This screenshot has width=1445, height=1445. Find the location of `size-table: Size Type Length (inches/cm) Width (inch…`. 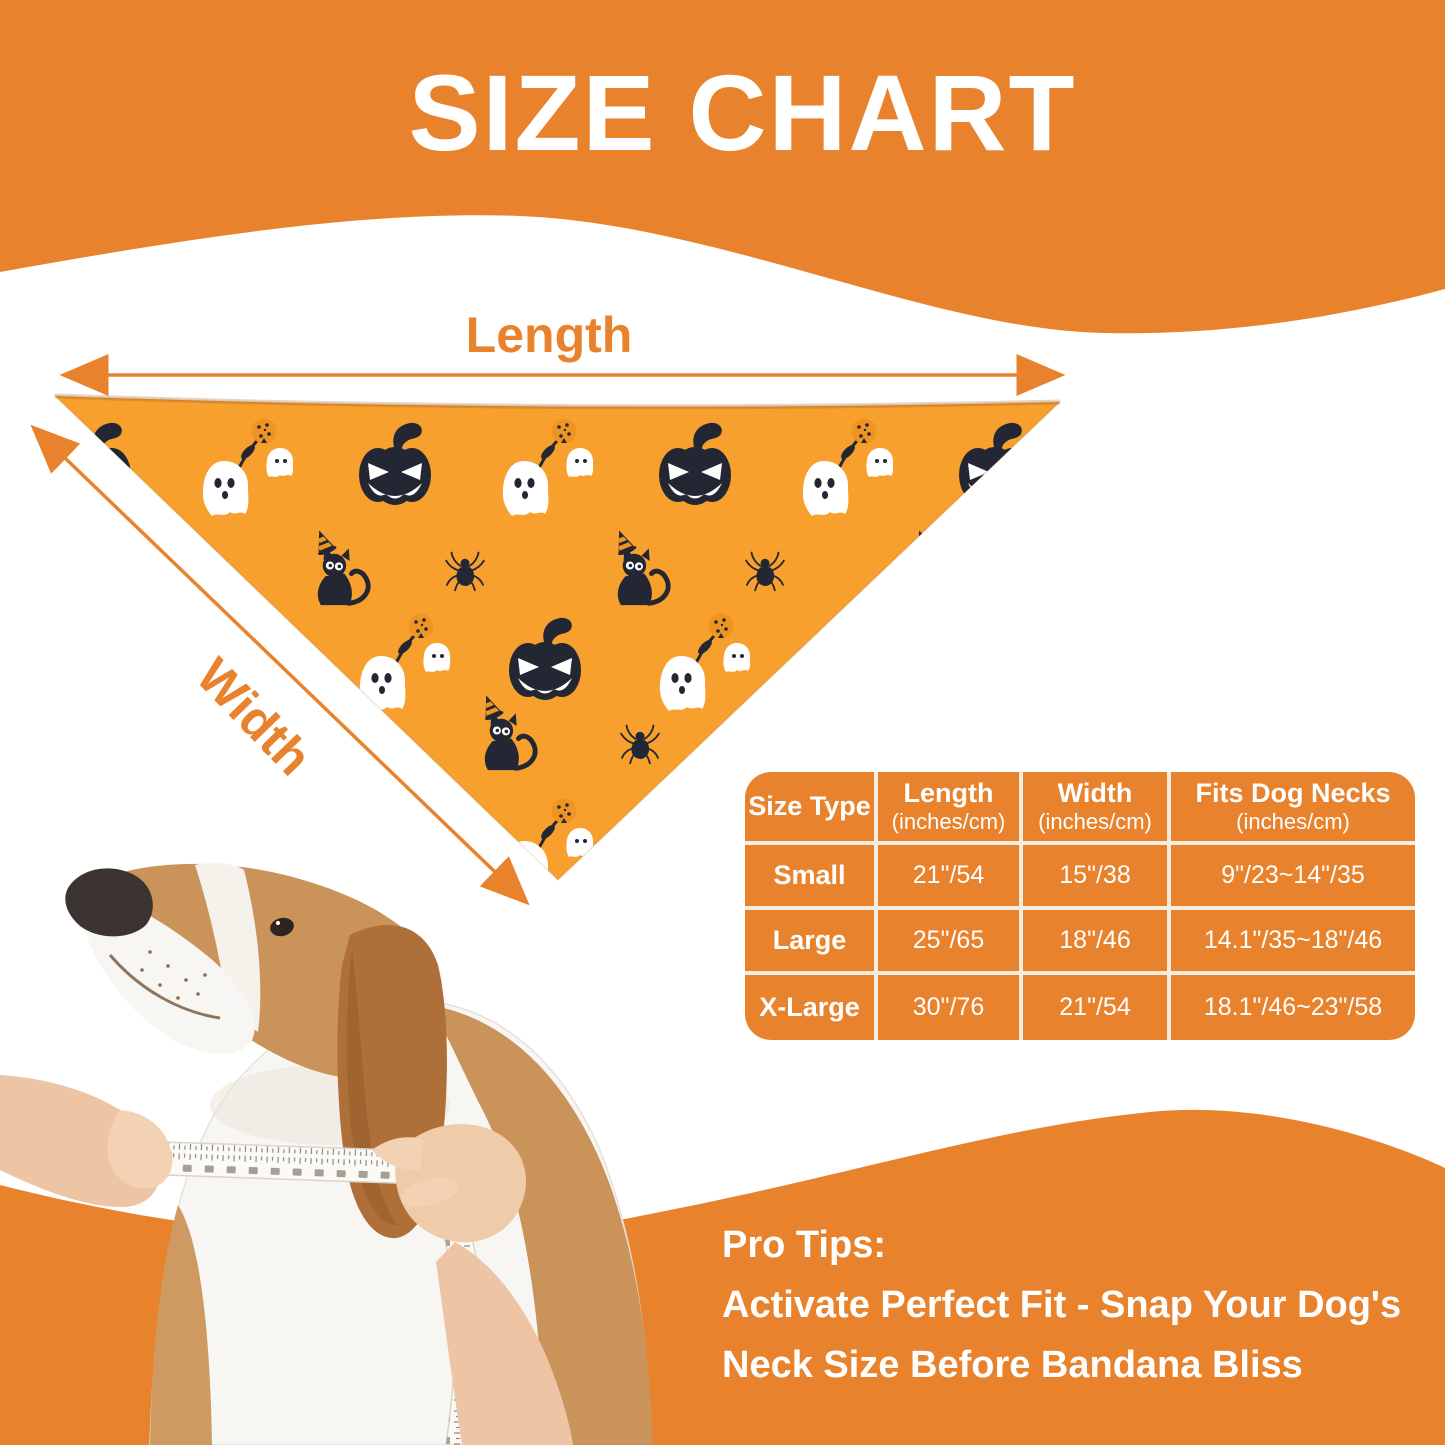

size-table: Size Type Length (inches/cm) Width (inch… is located at coordinates (1080, 906).